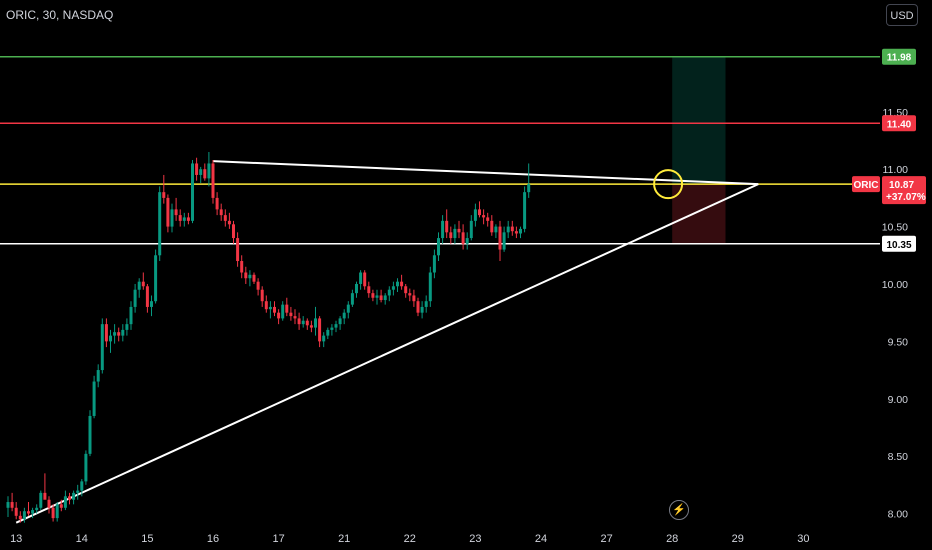  I want to click on highlight-circle, so click(668, 184).